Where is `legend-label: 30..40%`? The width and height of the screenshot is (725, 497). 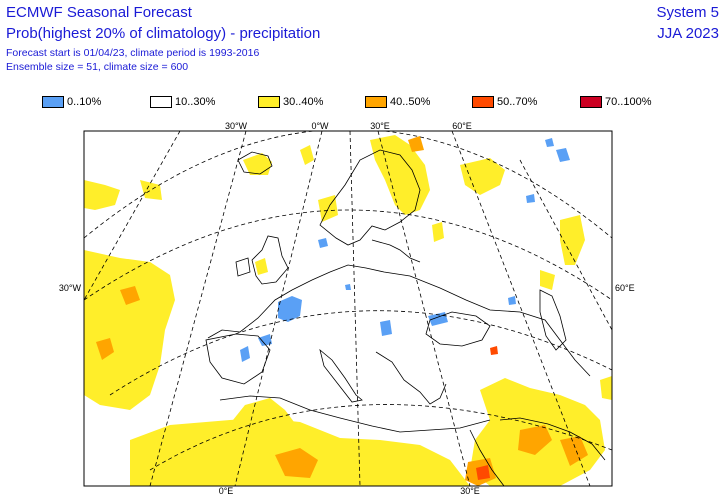 legend-label: 30..40% is located at coordinates (303, 102).